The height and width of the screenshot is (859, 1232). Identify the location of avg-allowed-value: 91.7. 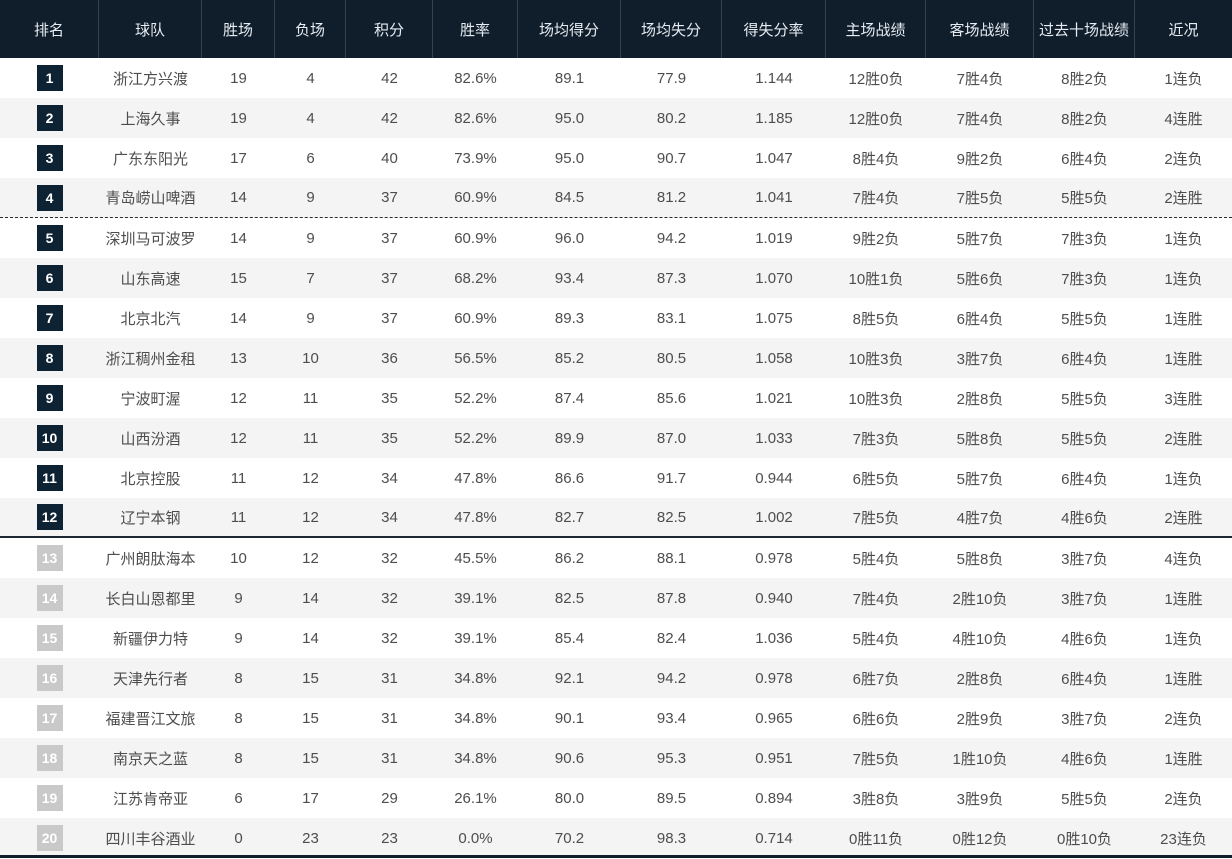
(671, 478).